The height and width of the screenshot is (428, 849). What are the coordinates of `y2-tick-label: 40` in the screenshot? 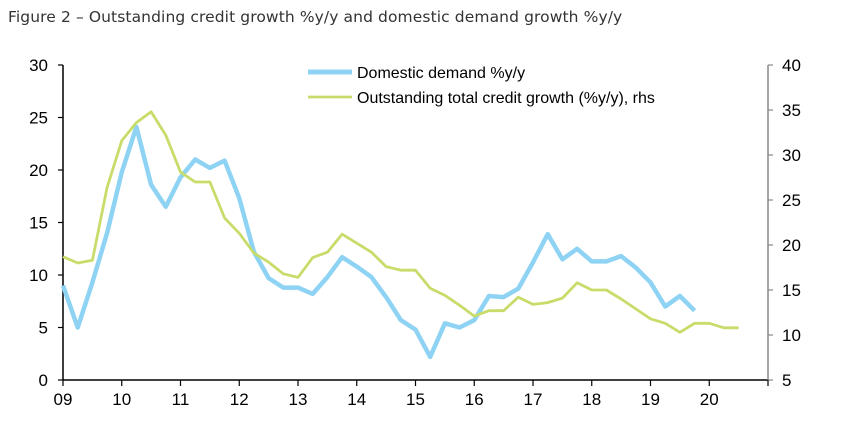 It's located at (791, 65).